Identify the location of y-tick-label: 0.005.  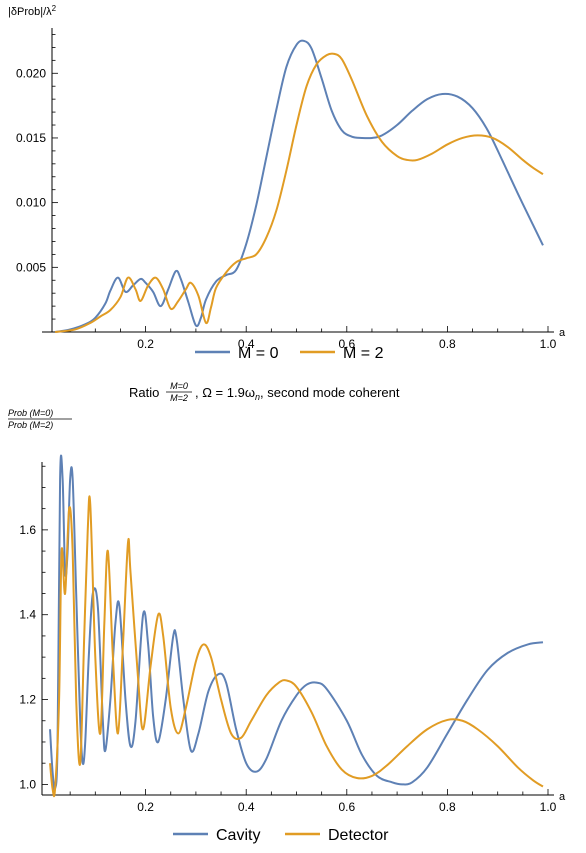
(31, 267).